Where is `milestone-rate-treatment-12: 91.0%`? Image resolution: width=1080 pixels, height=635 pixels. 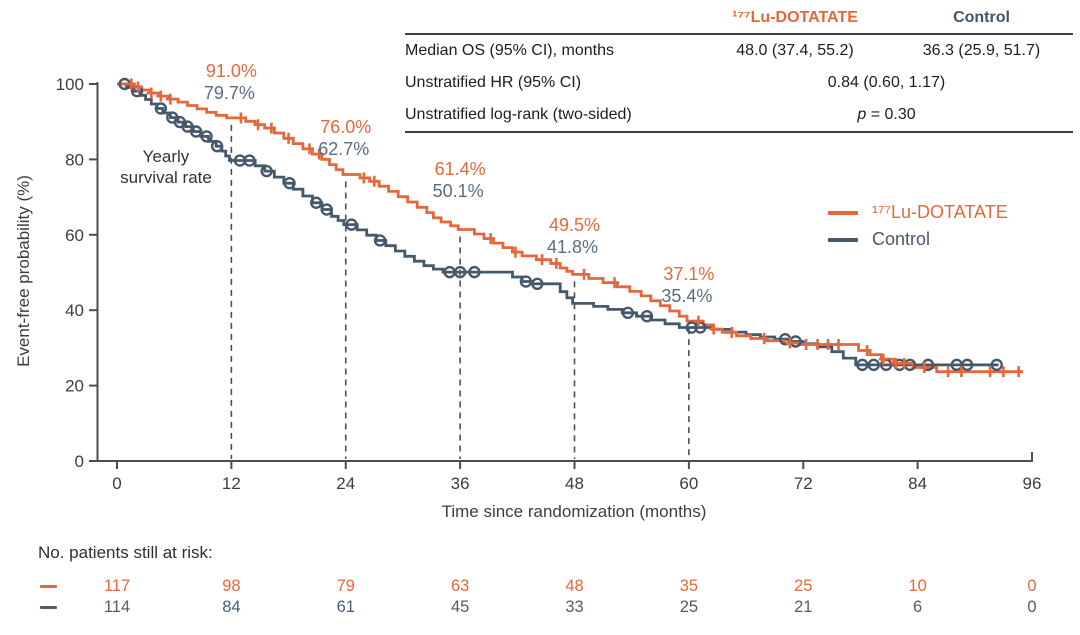
milestone-rate-treatment-12: 91.0% is located at coordinates (231, 70).